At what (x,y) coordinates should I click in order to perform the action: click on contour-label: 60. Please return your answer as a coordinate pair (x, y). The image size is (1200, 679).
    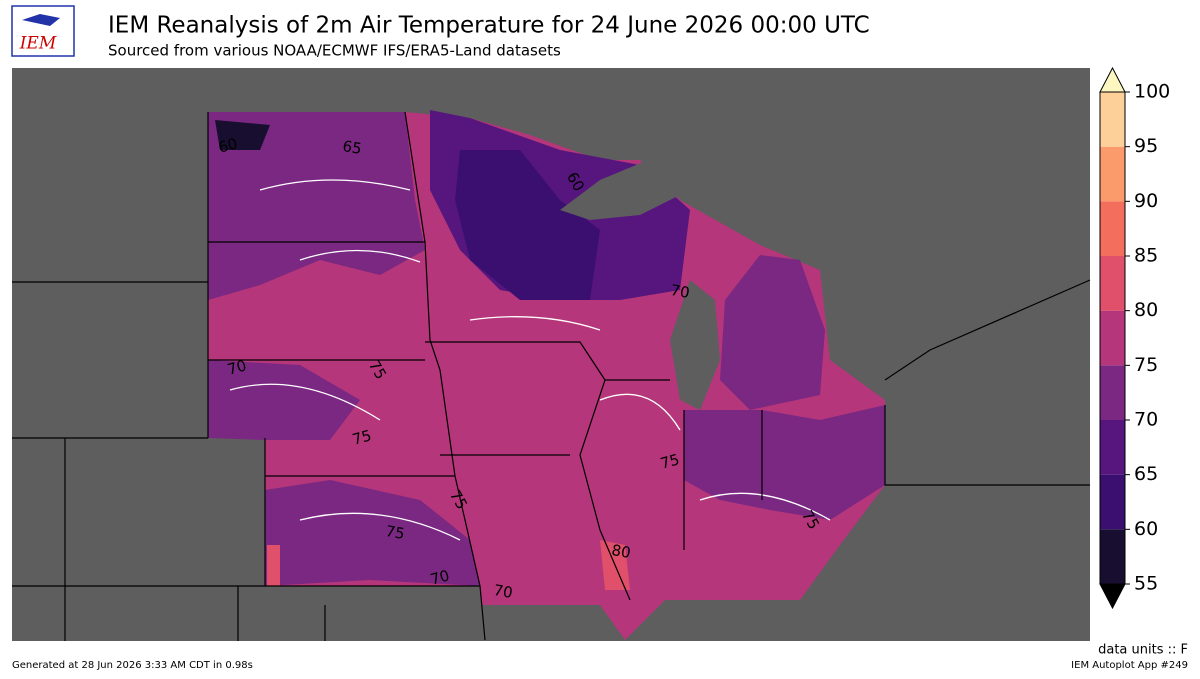
    Looking at the image, I should click on (227, 145).